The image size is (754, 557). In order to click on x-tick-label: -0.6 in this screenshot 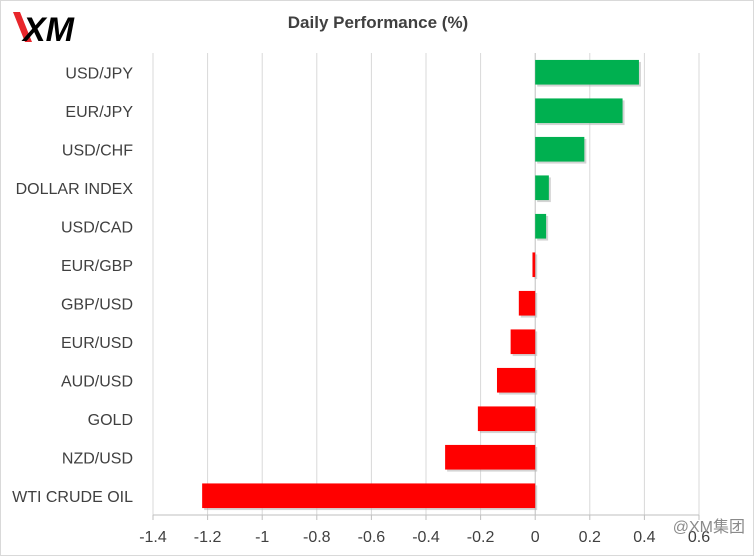, I will do `click(372, 537)`.